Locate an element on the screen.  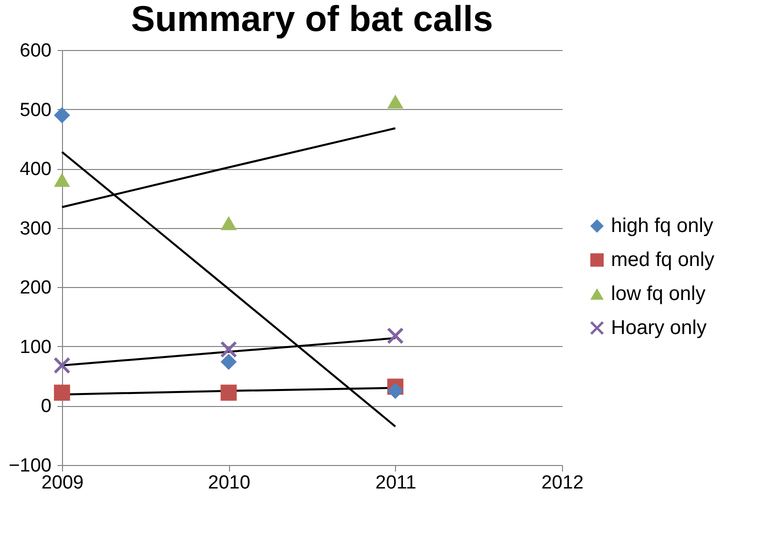
x-tick-label: 2012 is located at coordinates (562, 483).